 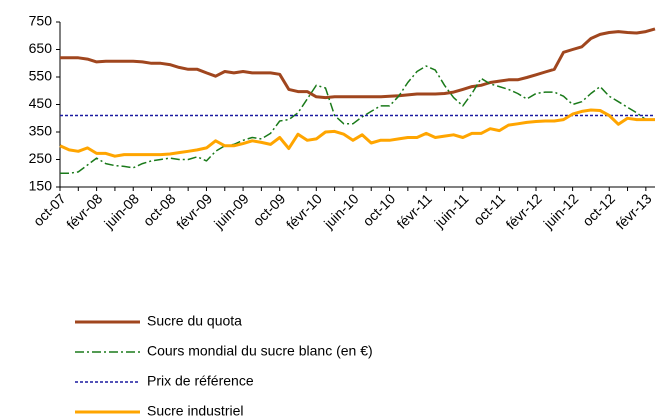 I want to click on x-tick-label: oct-07, so click(x=49, y=209).